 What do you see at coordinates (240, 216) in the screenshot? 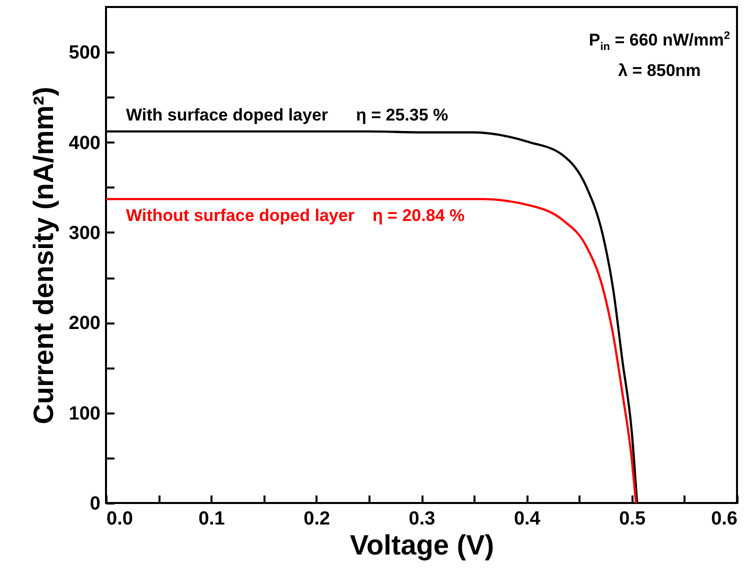
I see `series-label: Without surface doped layer` at bounding box center [240, 216].